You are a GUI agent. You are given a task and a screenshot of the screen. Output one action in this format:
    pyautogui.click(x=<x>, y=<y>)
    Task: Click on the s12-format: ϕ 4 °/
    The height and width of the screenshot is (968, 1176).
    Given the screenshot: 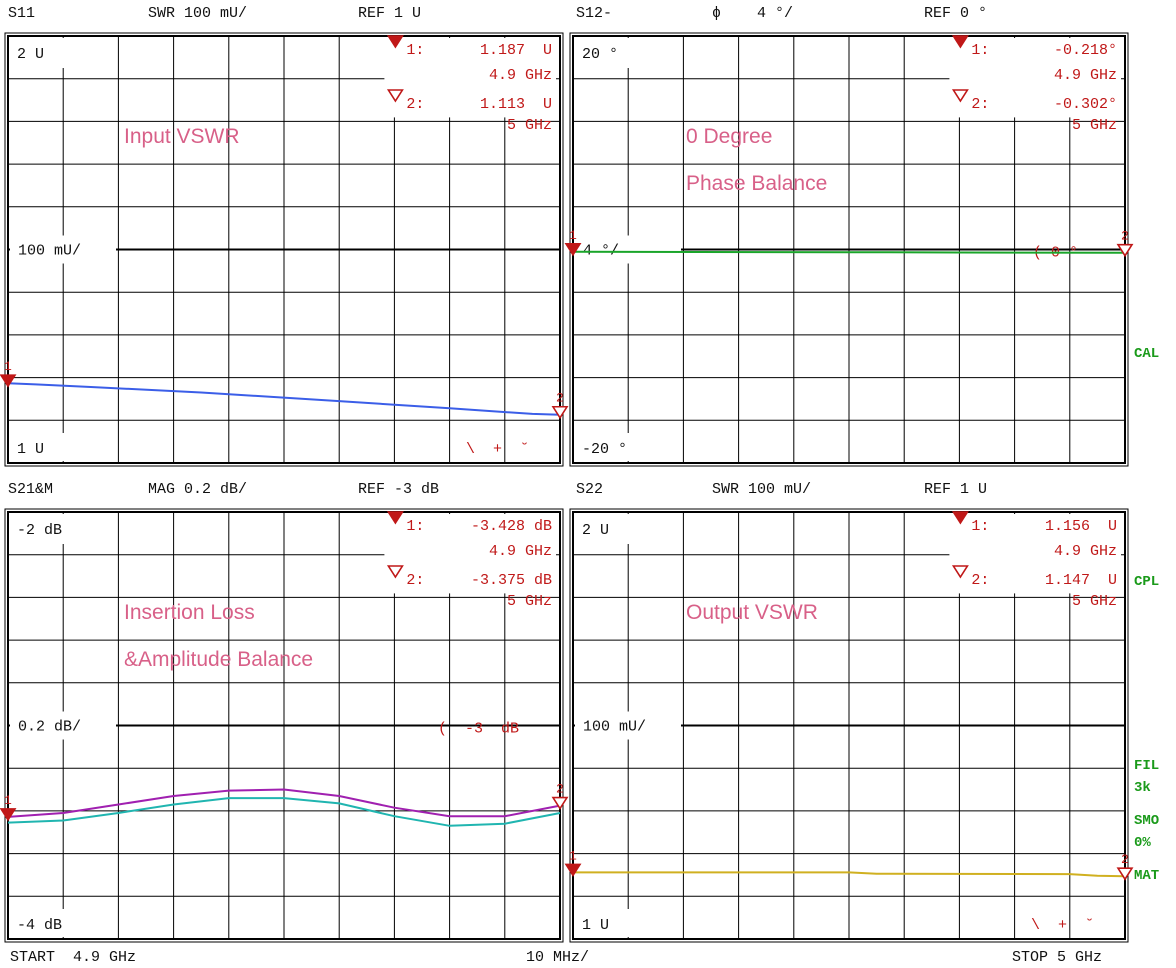 What is the action you would take?
    pyautogui.click(x=753, y=13)
    